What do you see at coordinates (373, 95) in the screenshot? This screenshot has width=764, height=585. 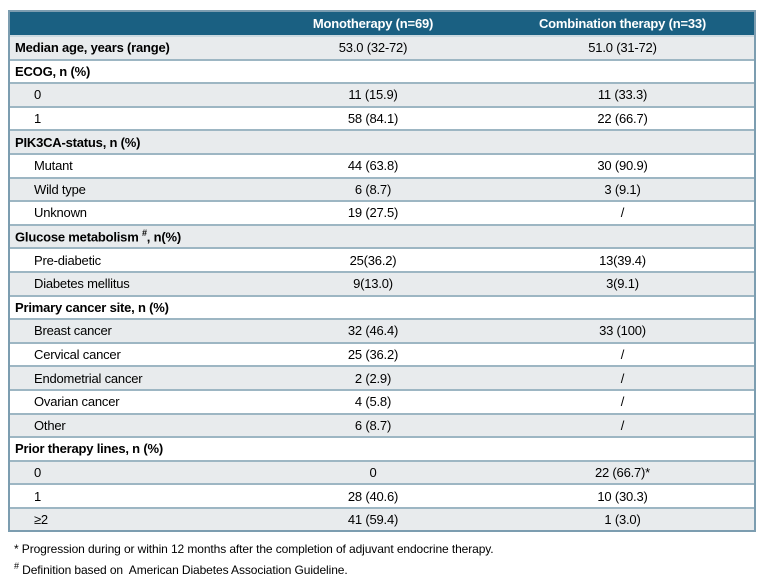 I see `monotherapy-value: 11 (15.9)` at bounding box center [373, 95].